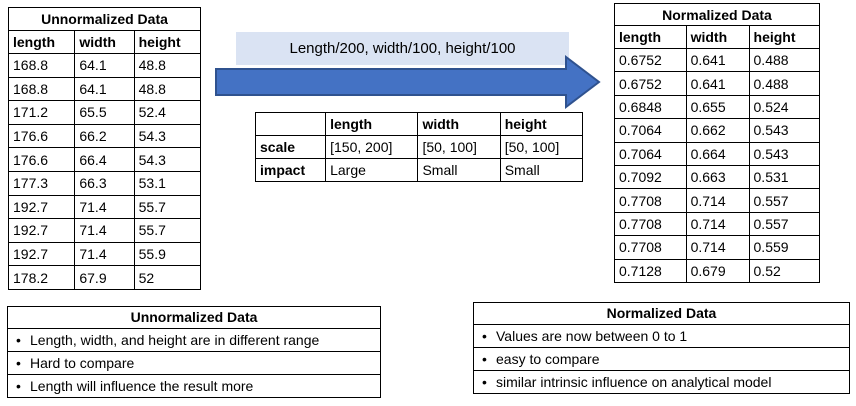 The image size is (856, 406). Describe the element at coordinates (784, 270) in the screenshot. I see `table-cell: 0.52` at that location.